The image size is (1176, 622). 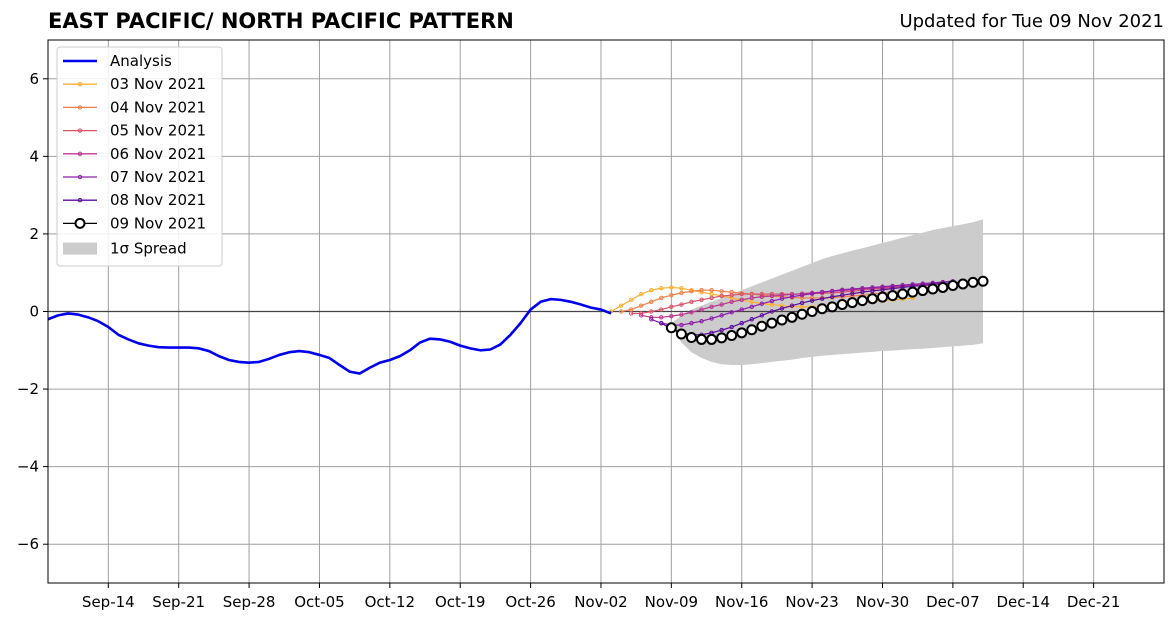 I want to click on x-tick-label: Oct-26, so click(x=530, y=602).